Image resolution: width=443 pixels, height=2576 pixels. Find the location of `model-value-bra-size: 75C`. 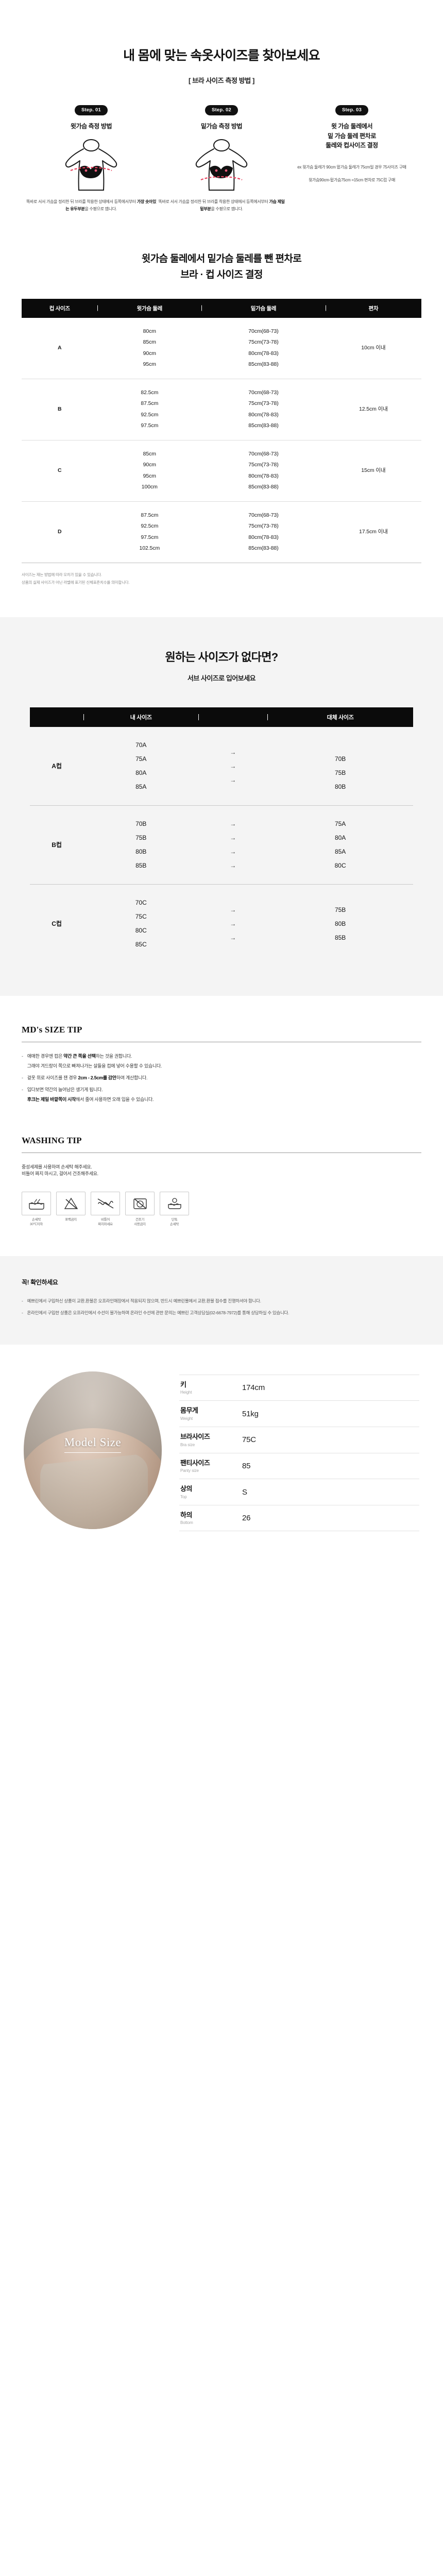

model-value-bra-size: 75C is located at coordinates (249, 1440).